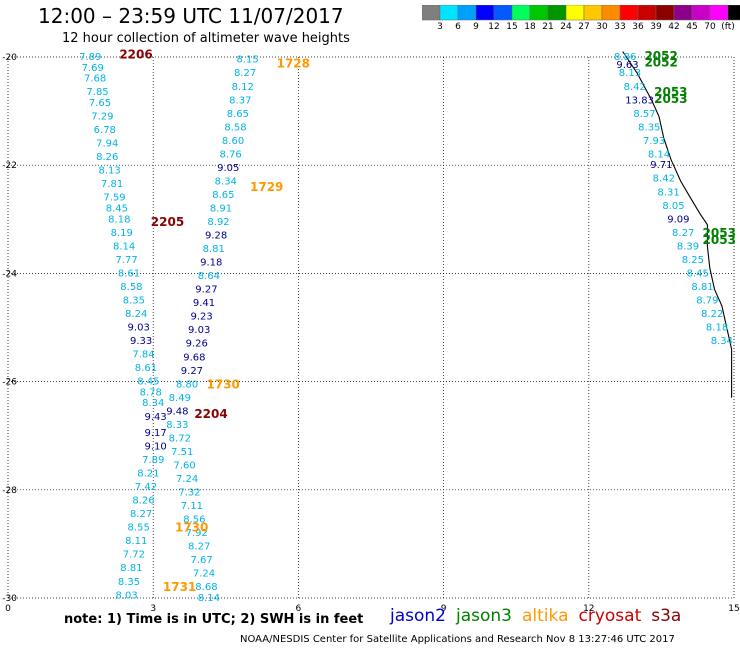 The image size is (740, 650). Describe the element at coordinates (610, 616) in the screenshot. I see `legend-cryosat: cryosat` at that location.